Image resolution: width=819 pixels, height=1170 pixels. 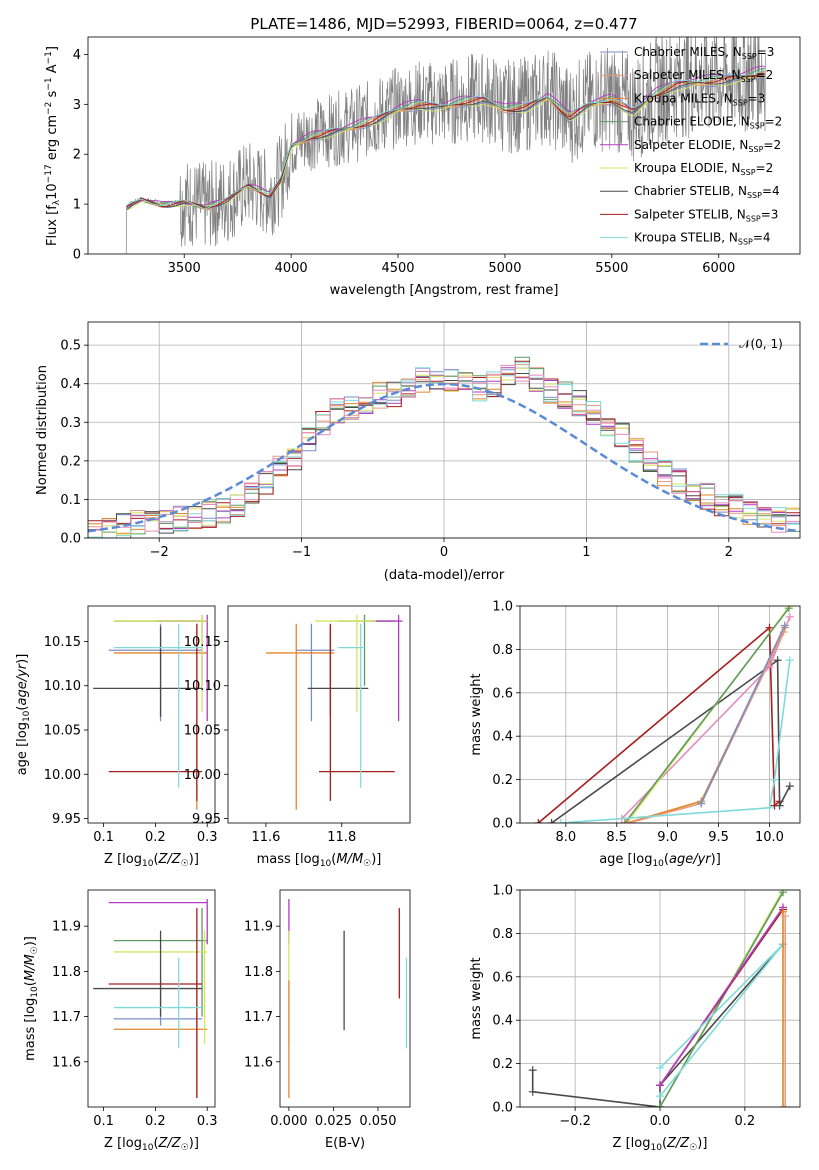 I want to click on legend-label: Kroupa STELIB, NSSP=4, so click(x=702, y=239).